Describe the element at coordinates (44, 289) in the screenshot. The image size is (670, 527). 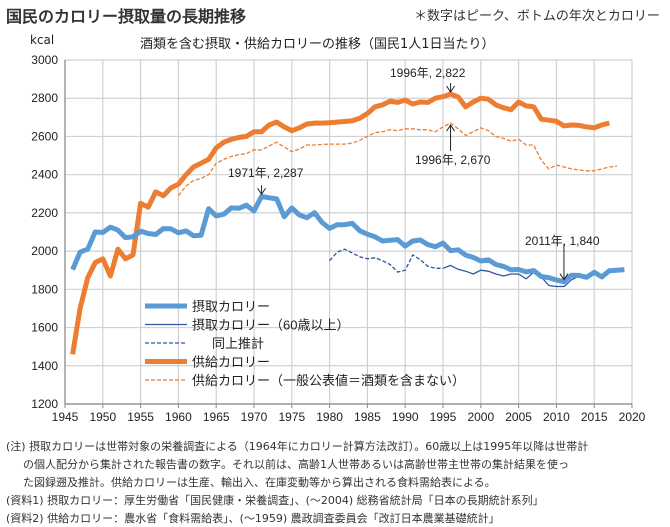
I see `y-tick-label: 1800` at that location.